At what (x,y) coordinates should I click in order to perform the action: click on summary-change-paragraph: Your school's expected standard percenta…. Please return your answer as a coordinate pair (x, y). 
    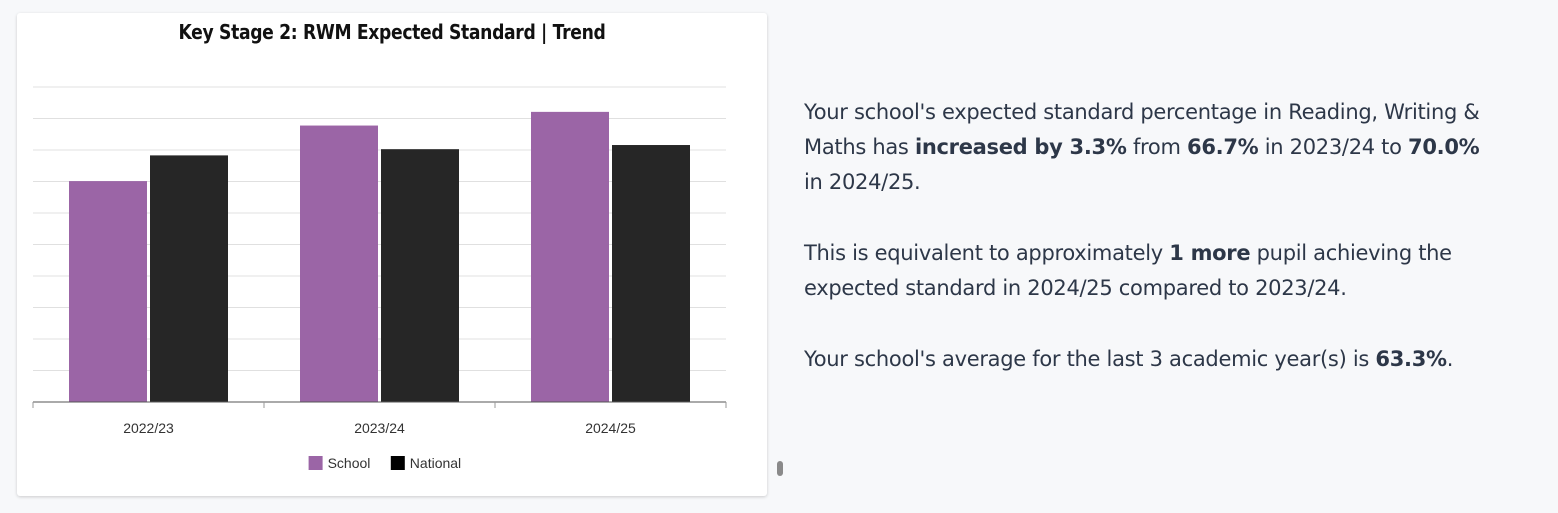
    Looking at the image, I should click on (1142, 147).